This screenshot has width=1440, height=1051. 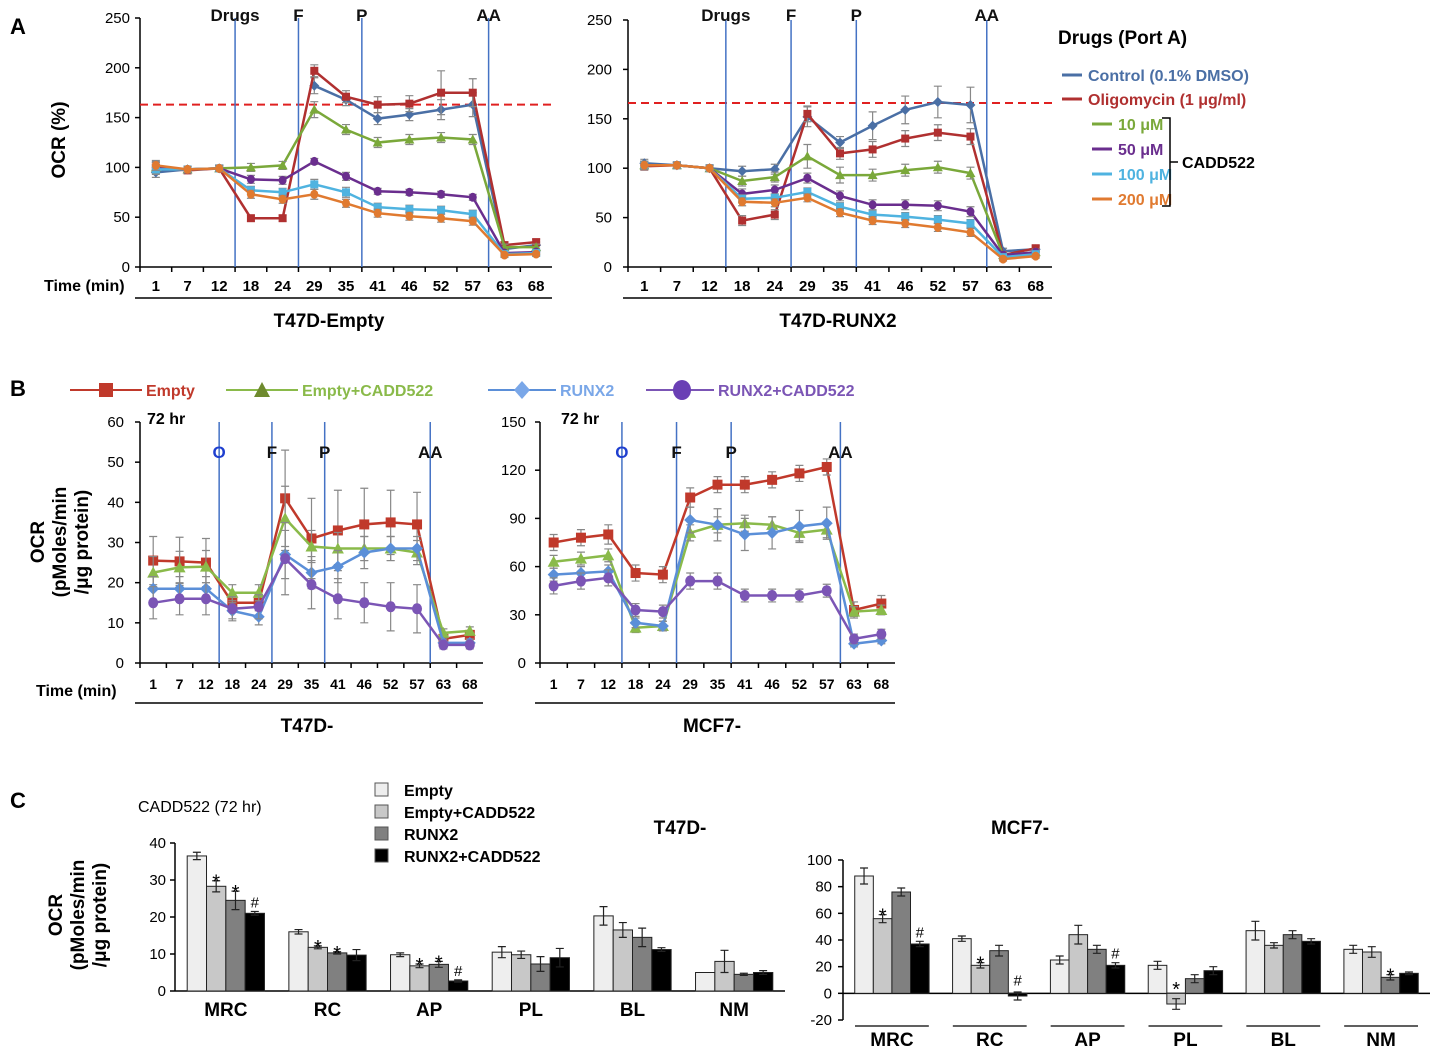 What do you see at coordinates (226, 1010) in the screenshot?
I see `category-label: MRC` at bounding box center [226, 1010].